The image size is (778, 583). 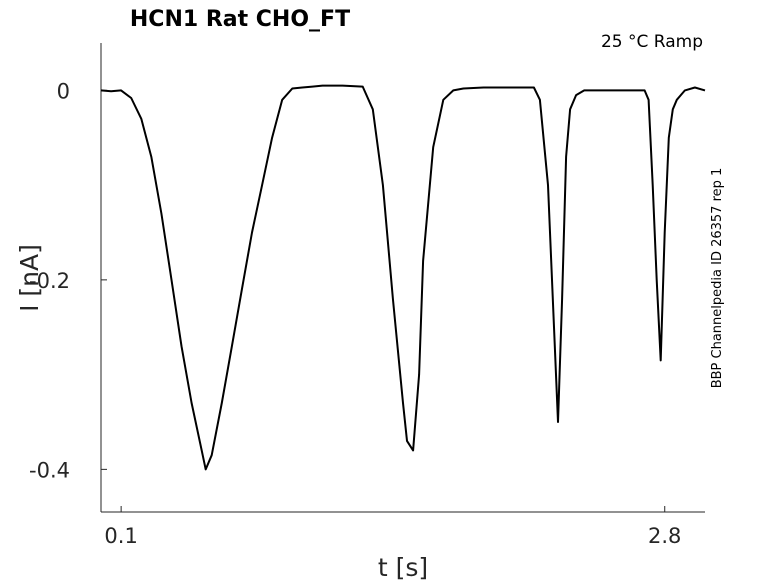 What do you see at coordinates (240, 19) in the screenshot?
I see `chart-title: HCN1 Rat CHO_FT` at bounding box center [240, 19].